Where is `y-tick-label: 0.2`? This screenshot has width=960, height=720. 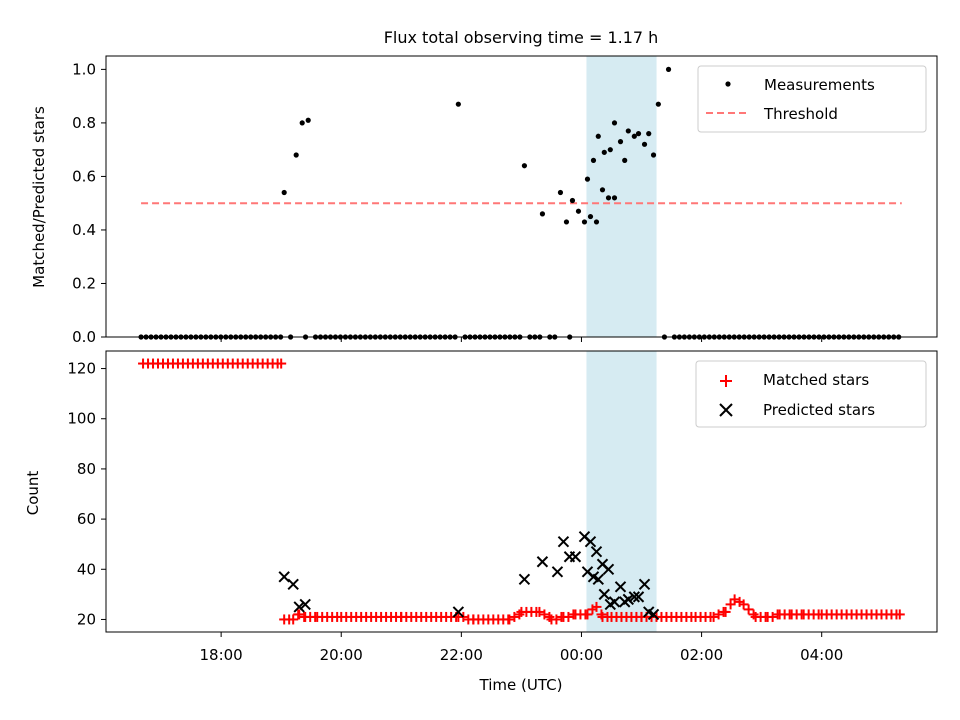
y-tick-label: 0.2 is located at coordinates (84, 283).